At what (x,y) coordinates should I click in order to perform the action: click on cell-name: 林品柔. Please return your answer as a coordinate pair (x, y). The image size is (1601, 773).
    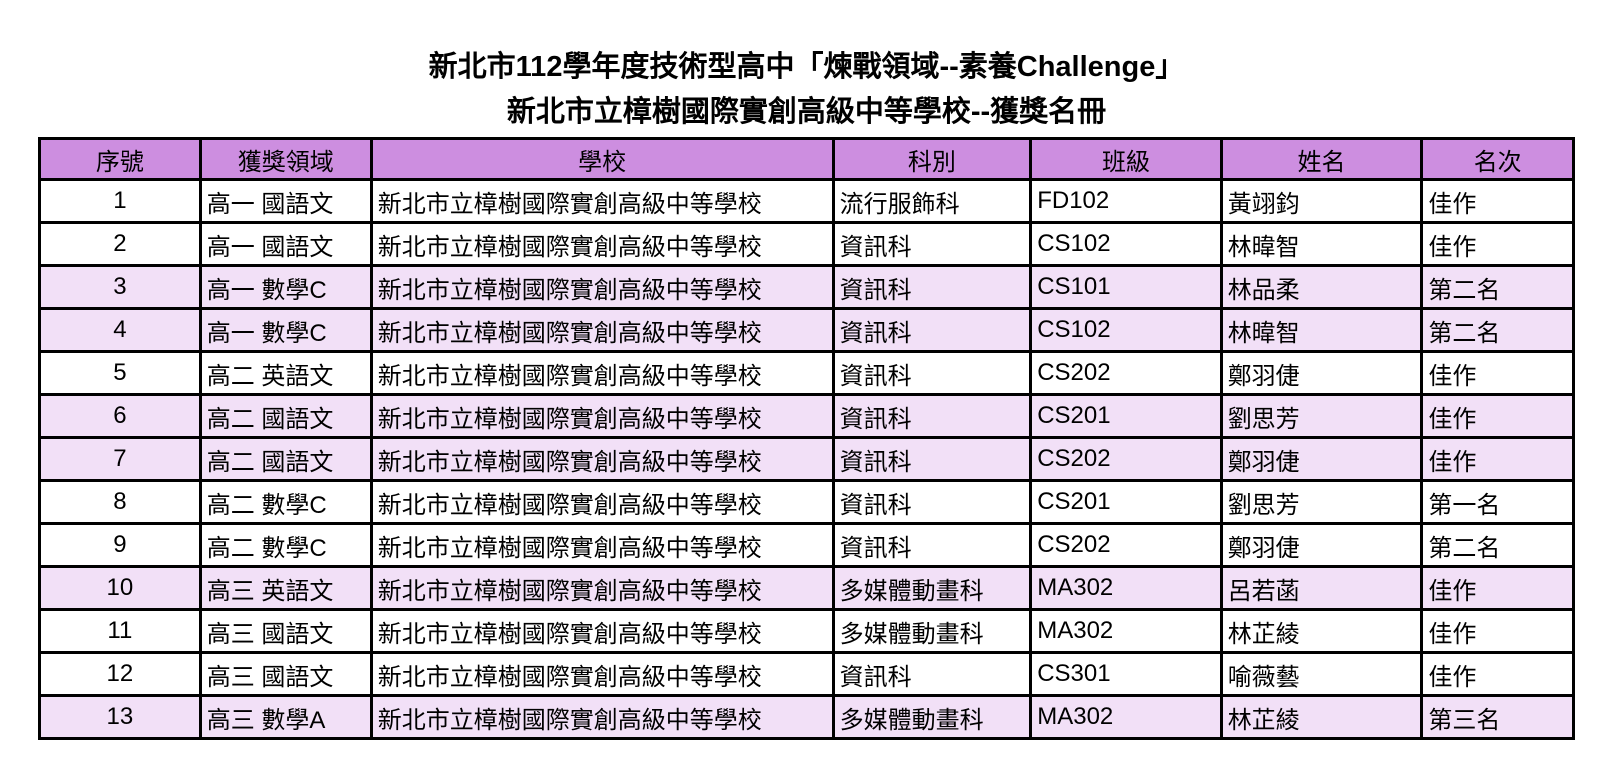
    Looking at the image, I should click on (1321, 287).